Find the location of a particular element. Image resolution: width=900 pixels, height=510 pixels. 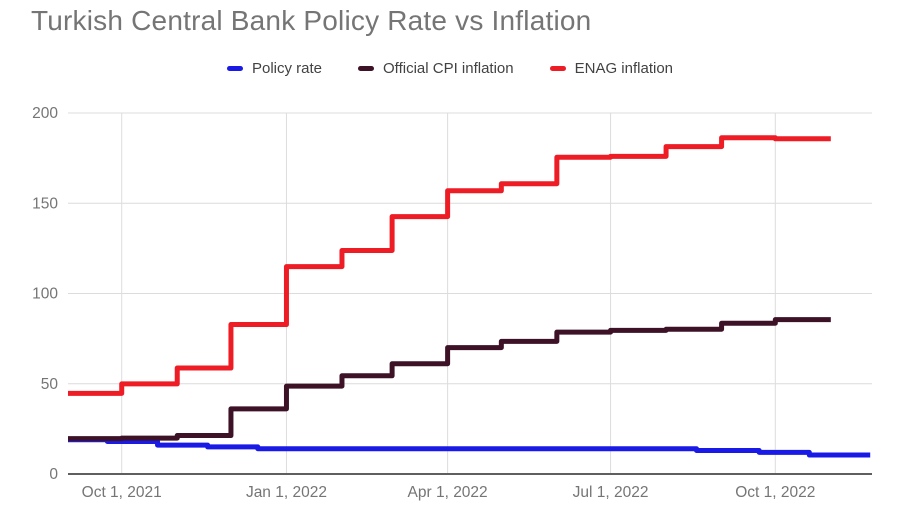

x-tick-label: Jan 1, 2022 is located at coordinates (286, 492).